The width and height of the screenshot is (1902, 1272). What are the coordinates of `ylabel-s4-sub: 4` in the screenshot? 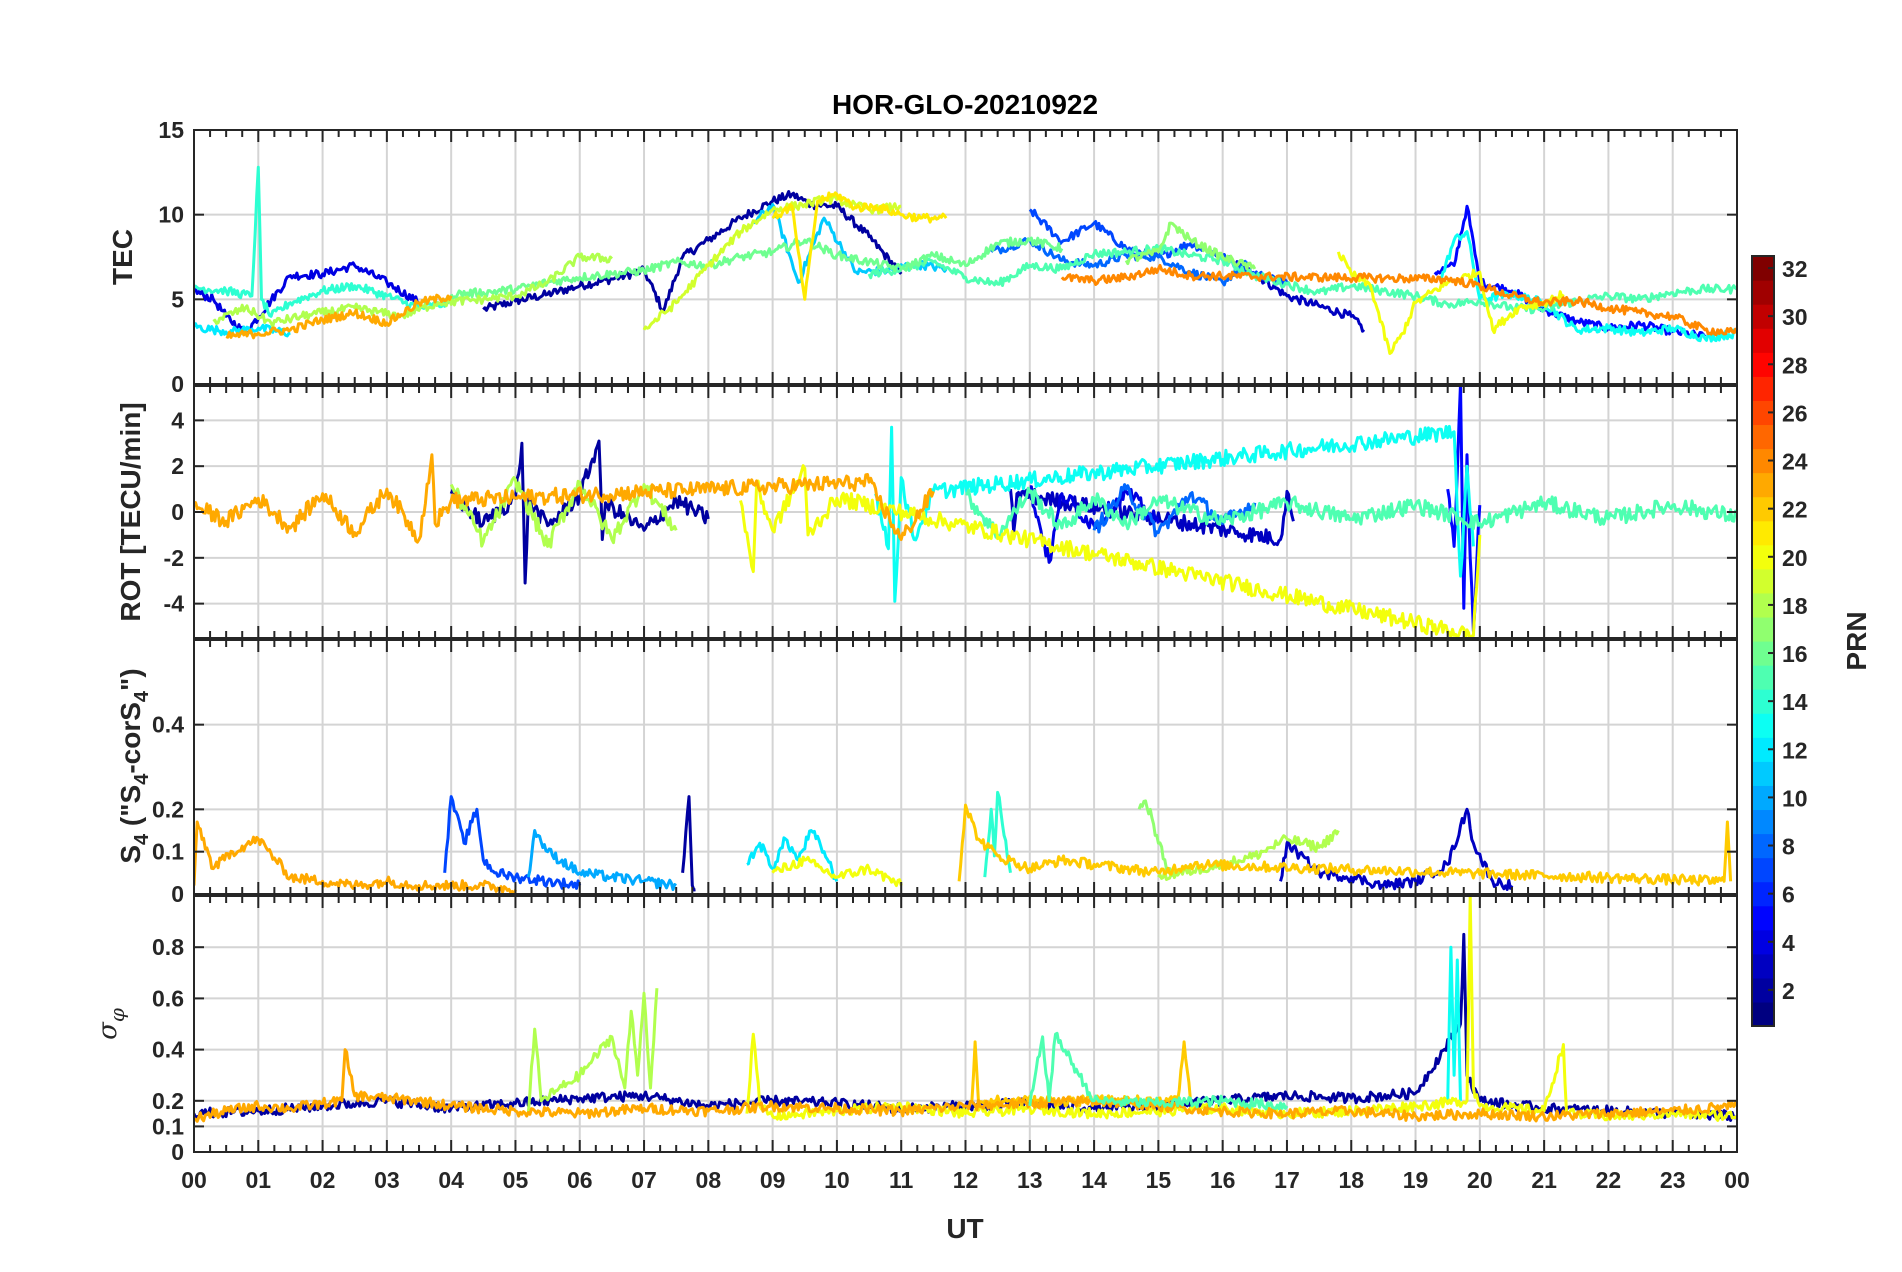 It's located at (142, 839).